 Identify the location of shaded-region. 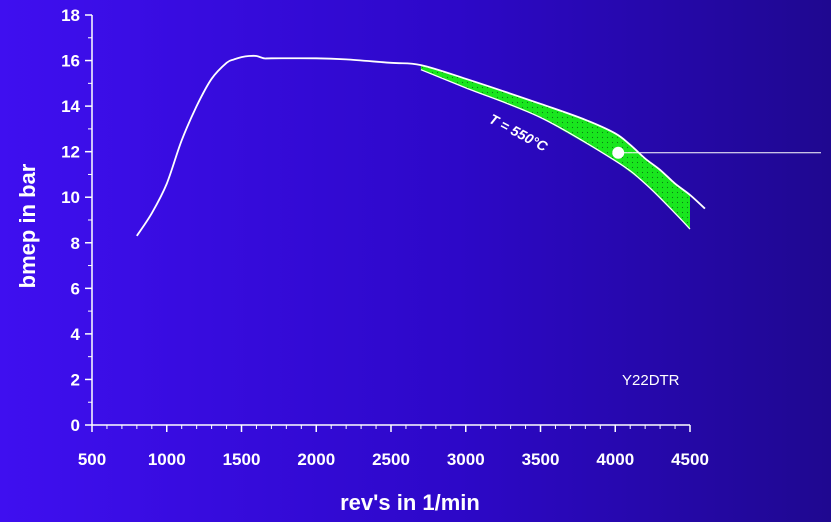
(555, 147).